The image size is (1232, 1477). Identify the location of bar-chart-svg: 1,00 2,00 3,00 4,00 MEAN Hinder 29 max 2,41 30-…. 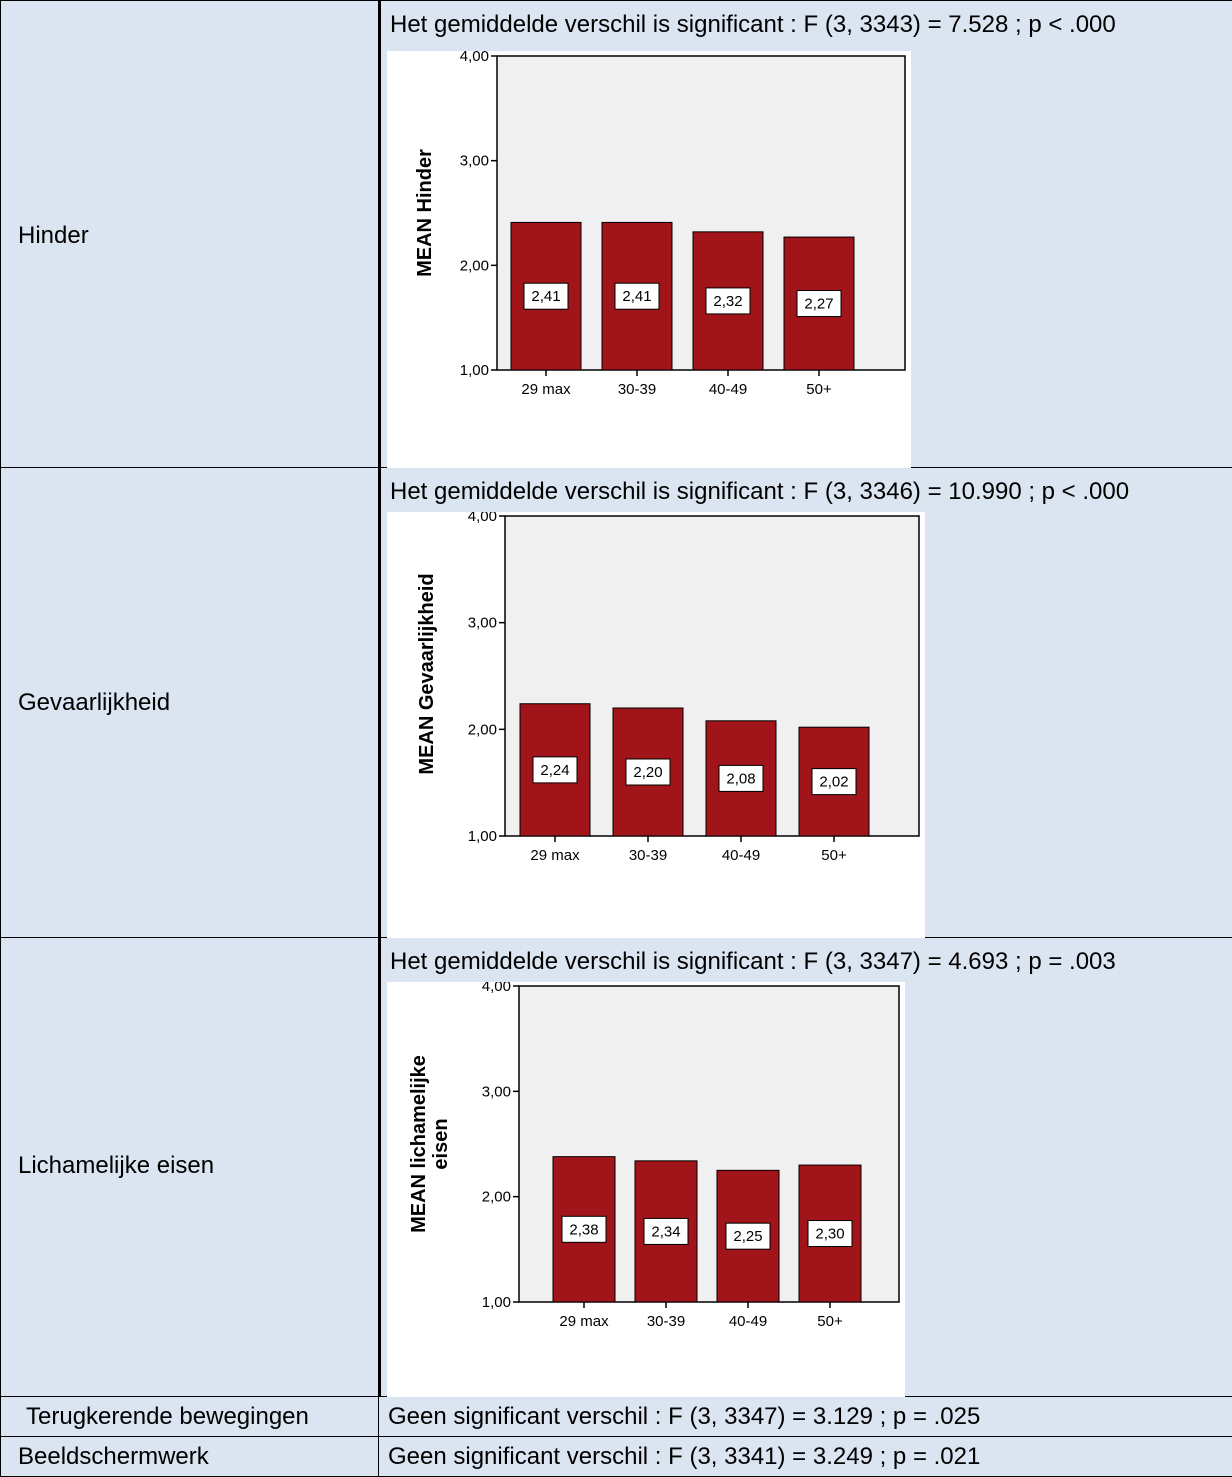
(660, 224).